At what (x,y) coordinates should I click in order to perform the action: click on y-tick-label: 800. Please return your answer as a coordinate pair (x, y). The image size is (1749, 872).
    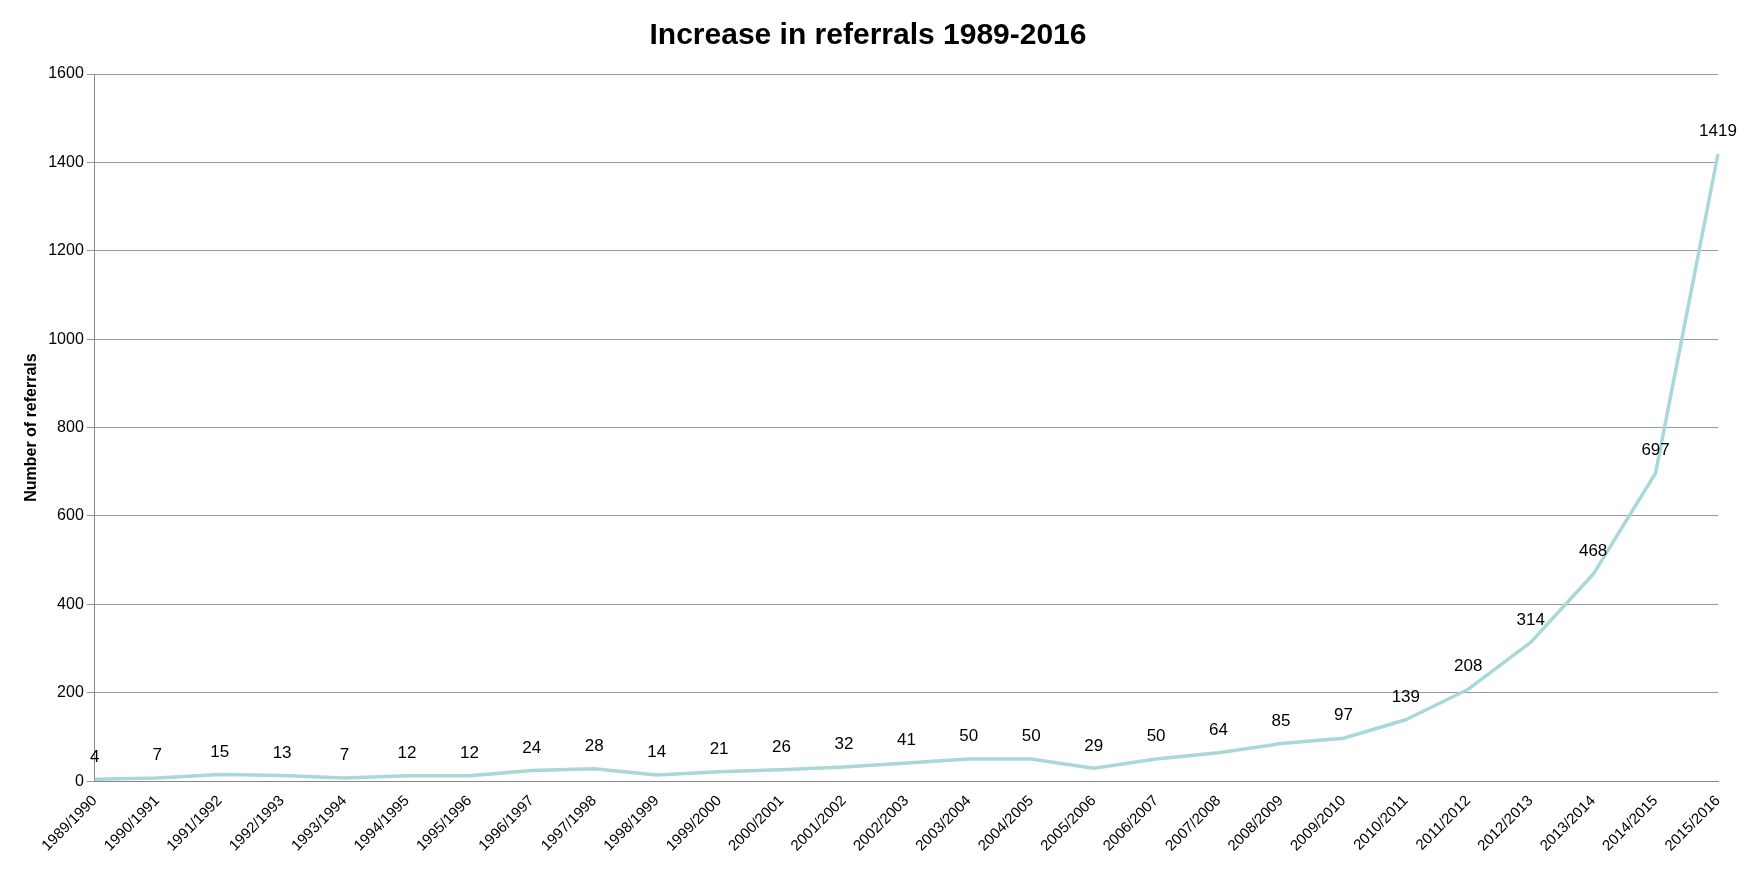
    Looking at the image, I should click on (70, 426).